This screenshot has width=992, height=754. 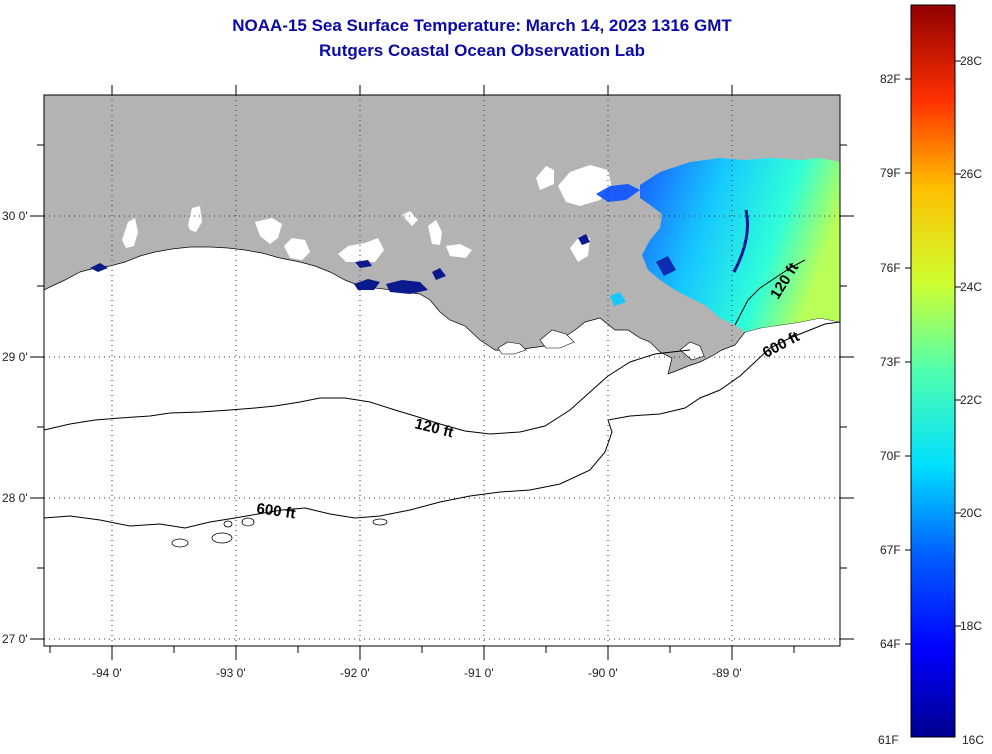 I want to click on colorbar-c-label: 20C, so click(x=971, y=513).